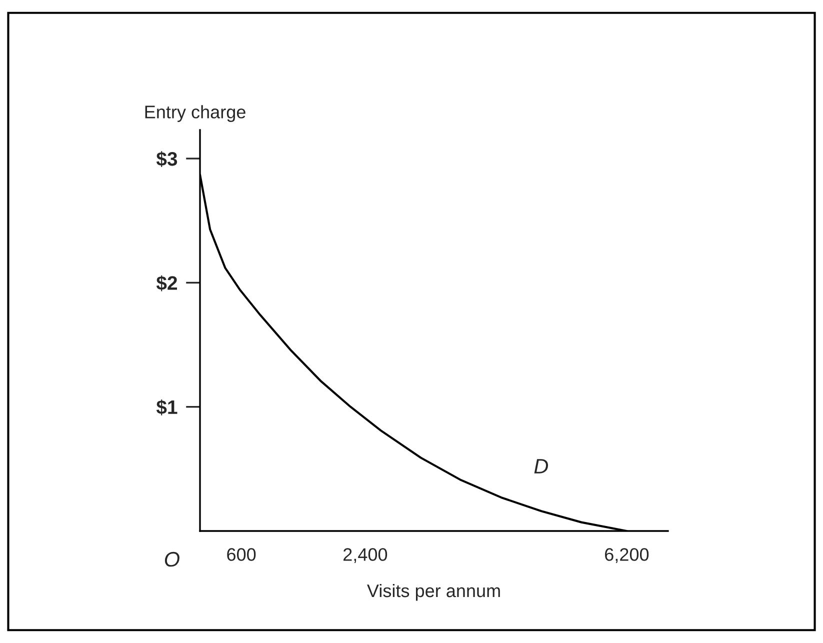 This screenshot has height=643, width=823. I want to click on text: O, so click(172, 559).